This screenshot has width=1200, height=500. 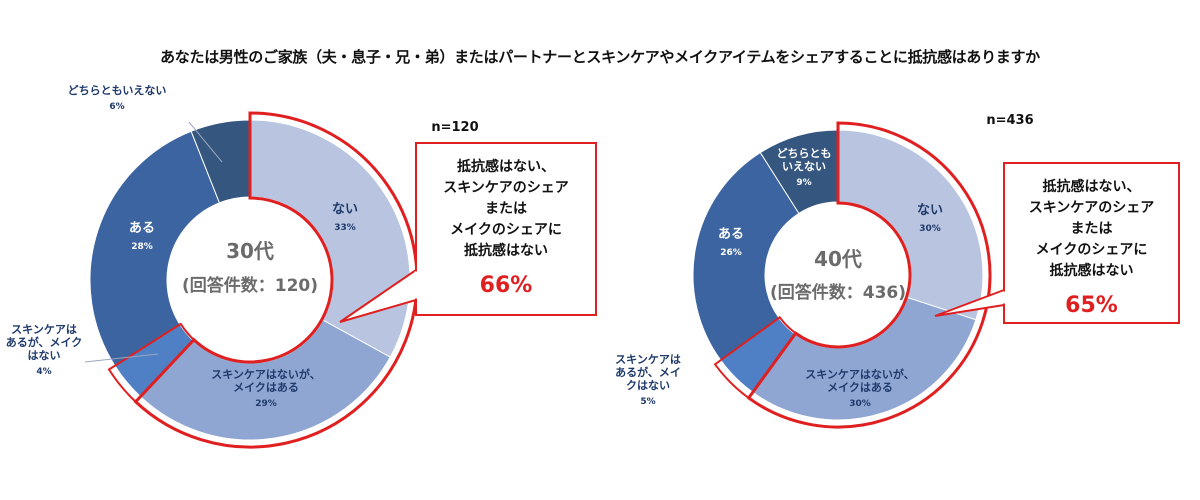 What do you see at coordinates (869, 275) in the screenshot?
I see `highlight-outline` at bounding box center [869, 275].